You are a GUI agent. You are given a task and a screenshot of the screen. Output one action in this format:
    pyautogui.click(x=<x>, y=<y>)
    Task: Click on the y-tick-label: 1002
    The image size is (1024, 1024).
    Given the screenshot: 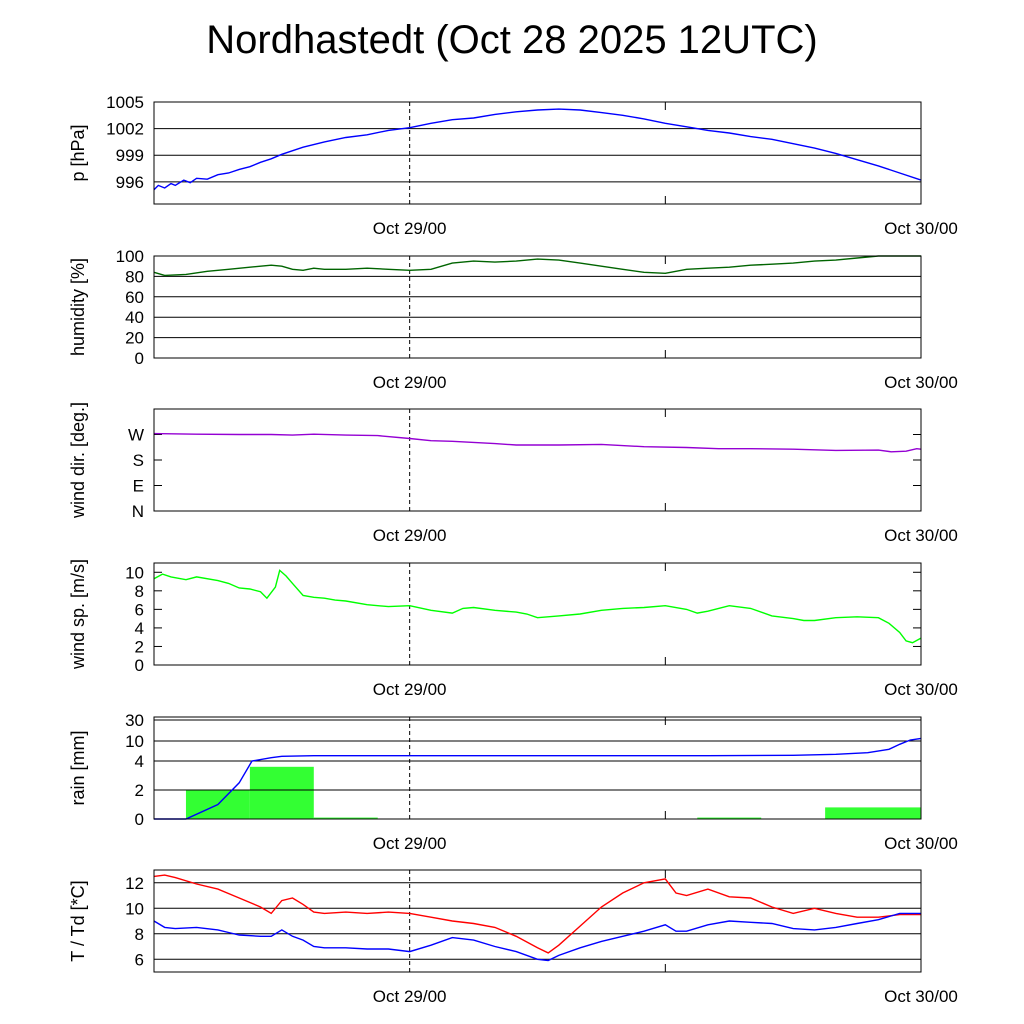 What is the action you would take?
    pyautogui.click(x=125, y=129)
    